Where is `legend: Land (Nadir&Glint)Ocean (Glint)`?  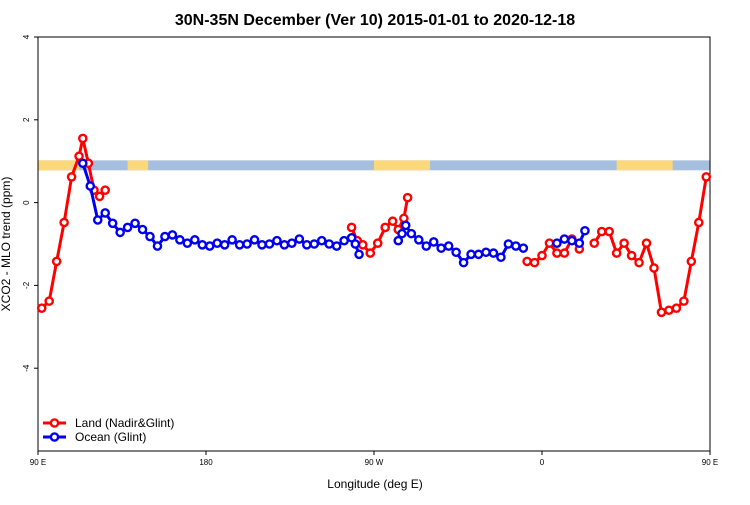
legend: Land (Nadir&Glint)Ocean (Glint) is located at coordinates (108, 430).